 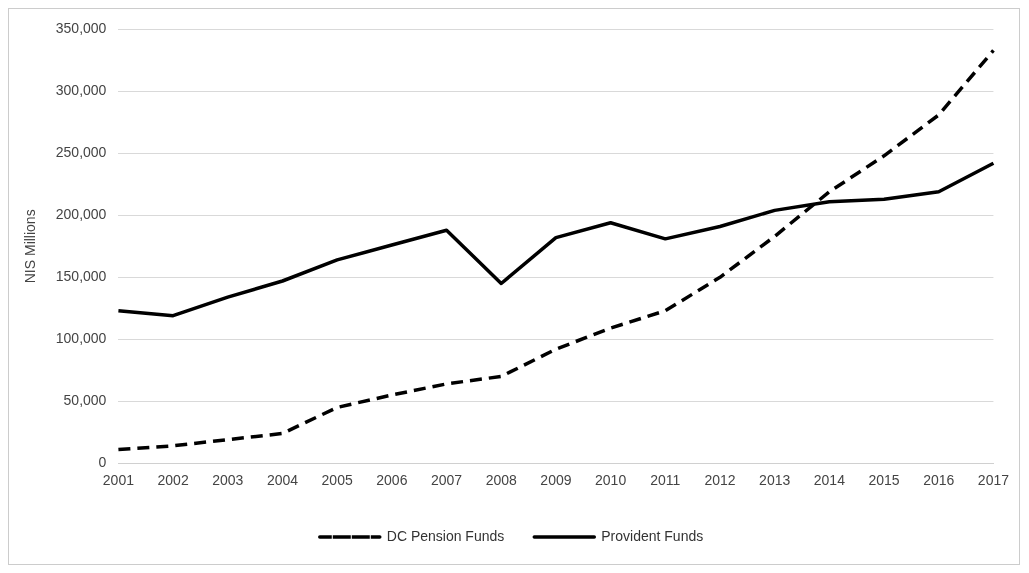 What do you see at coordinates (720, 480) in the screenshot?
I see `x-tick-label: 2012` at bounding box center [720, 480].